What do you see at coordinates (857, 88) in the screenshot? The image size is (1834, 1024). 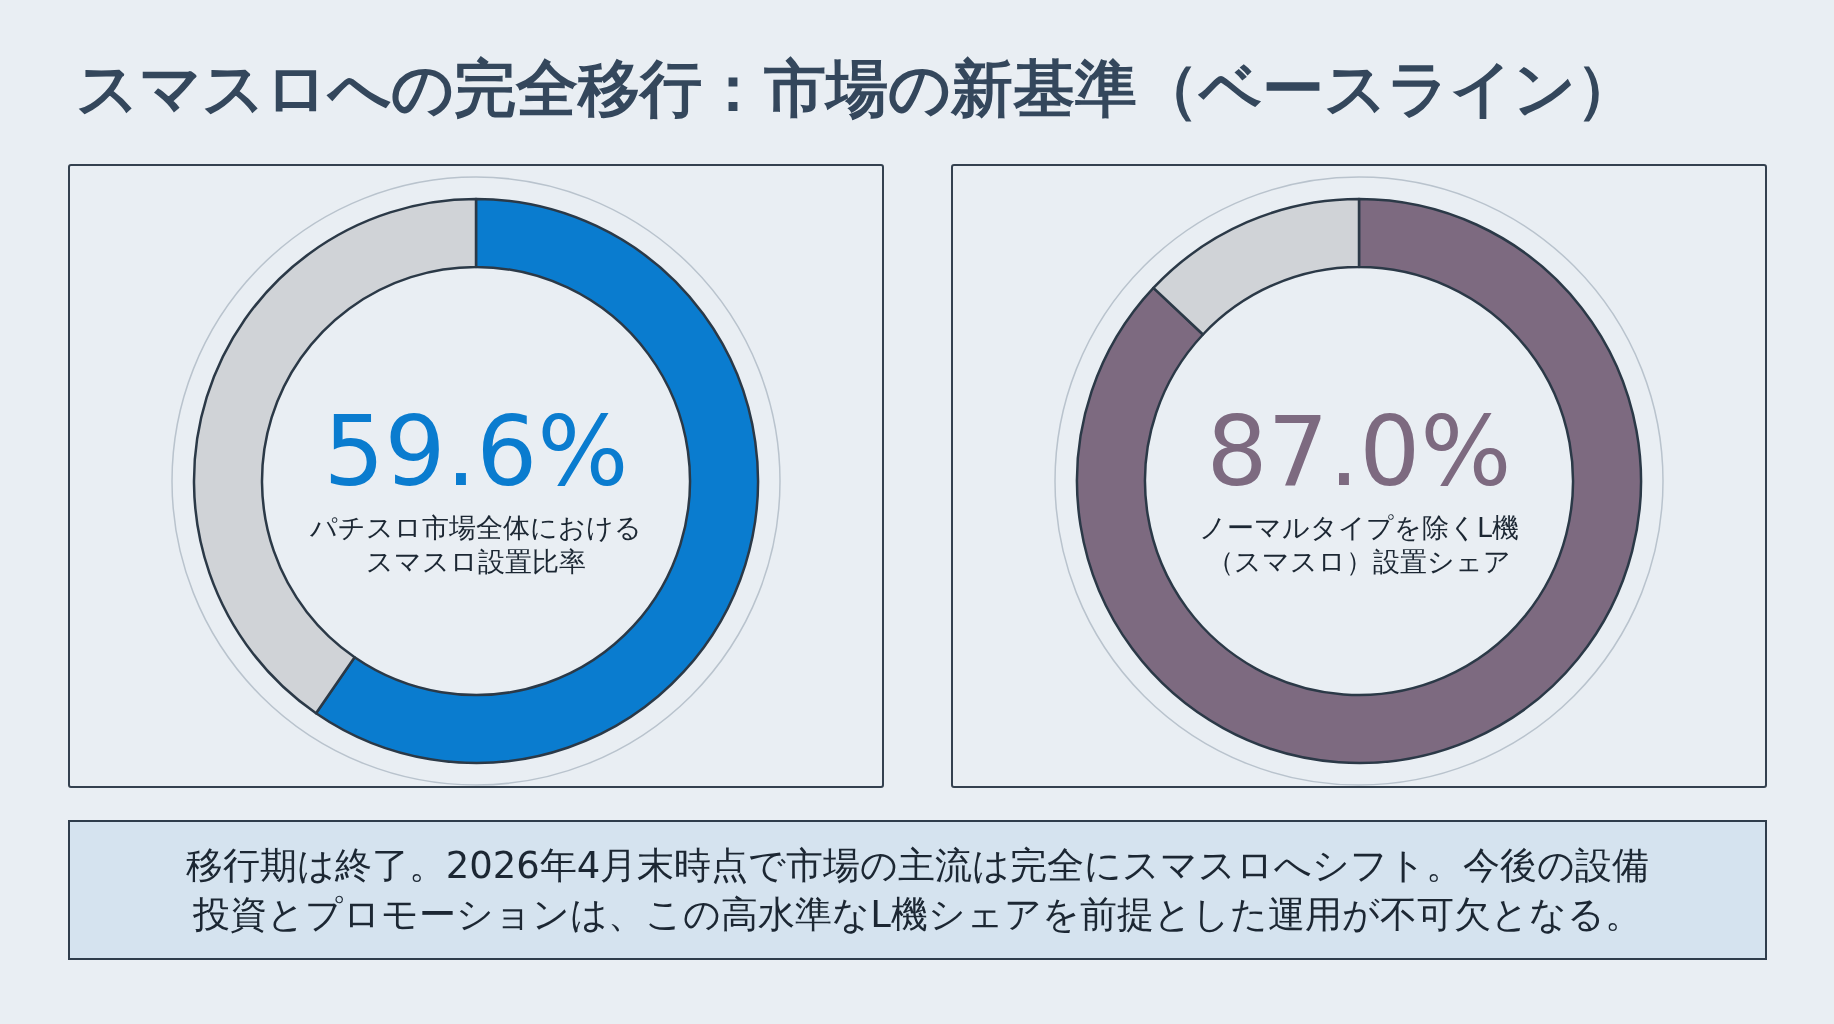 I see `text: スマスロへの完全移行：市場の新基準（ベースライン）` at bounding box center [857, 88].